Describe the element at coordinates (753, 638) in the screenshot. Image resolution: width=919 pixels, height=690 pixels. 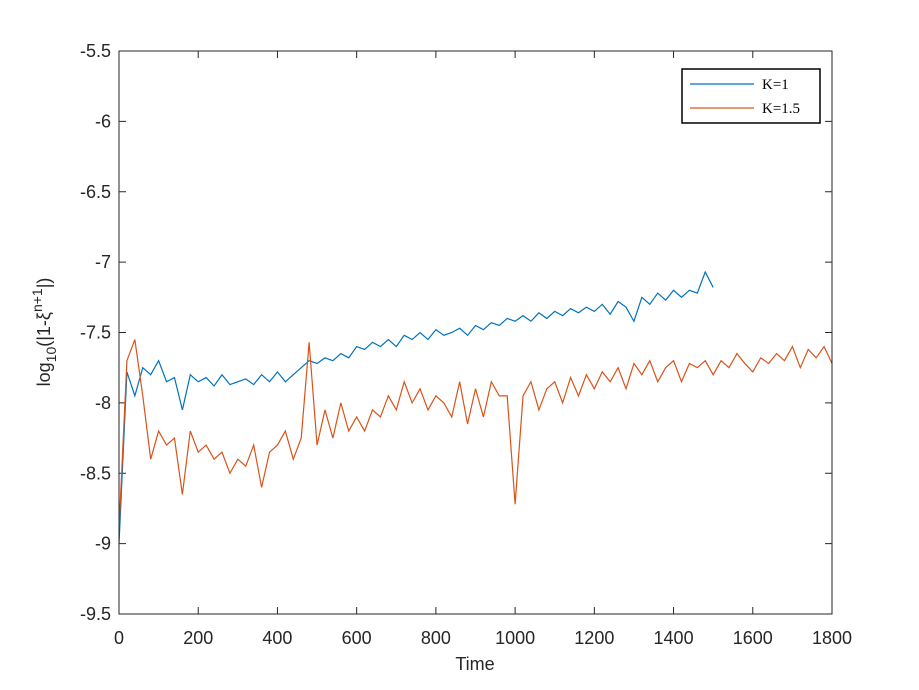
I see `x-tick-label: 1600` at that location.